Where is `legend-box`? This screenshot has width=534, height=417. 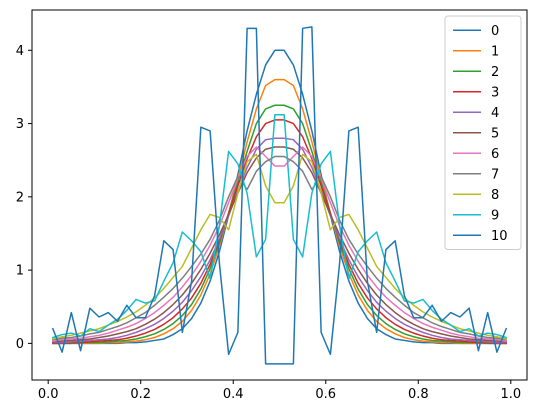 legend-box is located at coordinates (483, 132).